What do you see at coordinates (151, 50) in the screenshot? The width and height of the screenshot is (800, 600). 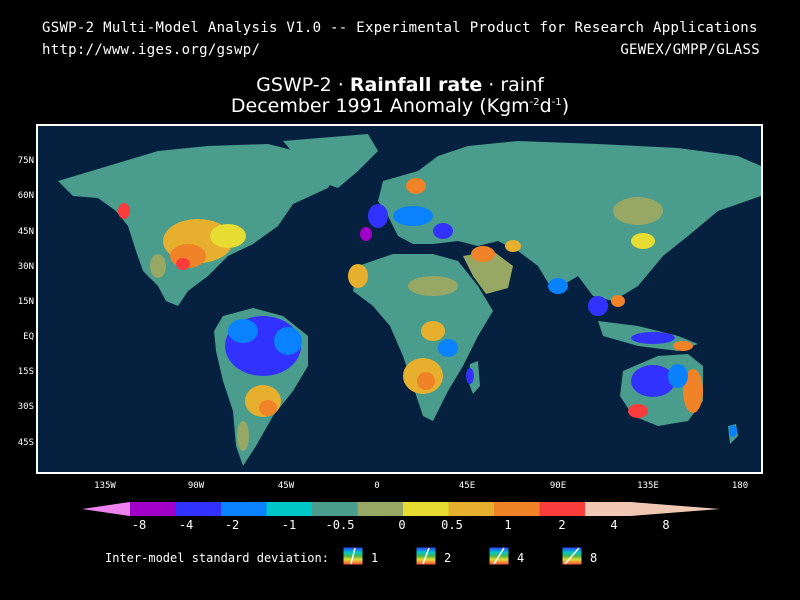 I see `header-url: http://www.iges.org/gswp/` at bounding box center [151, 50].